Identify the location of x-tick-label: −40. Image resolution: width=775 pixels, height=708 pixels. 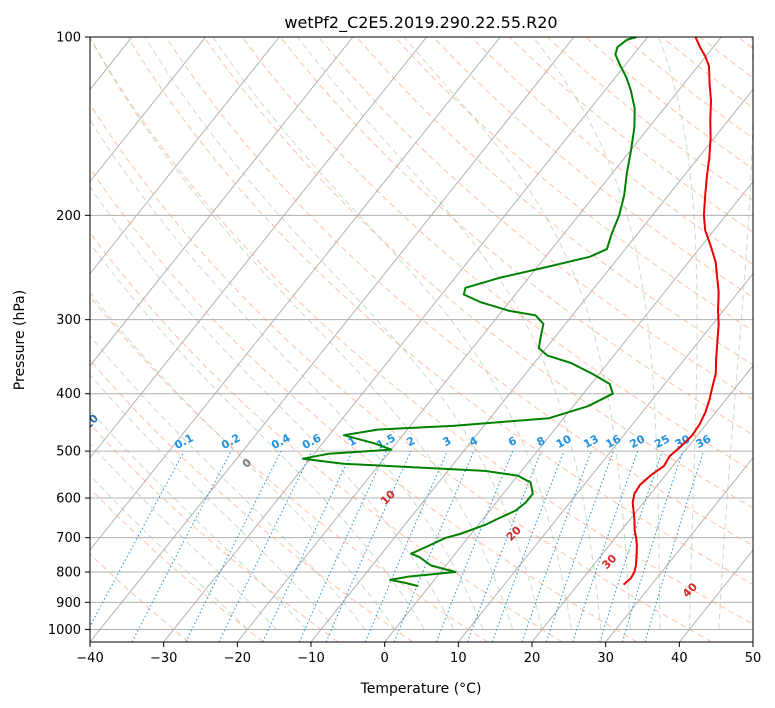
(89, 658).